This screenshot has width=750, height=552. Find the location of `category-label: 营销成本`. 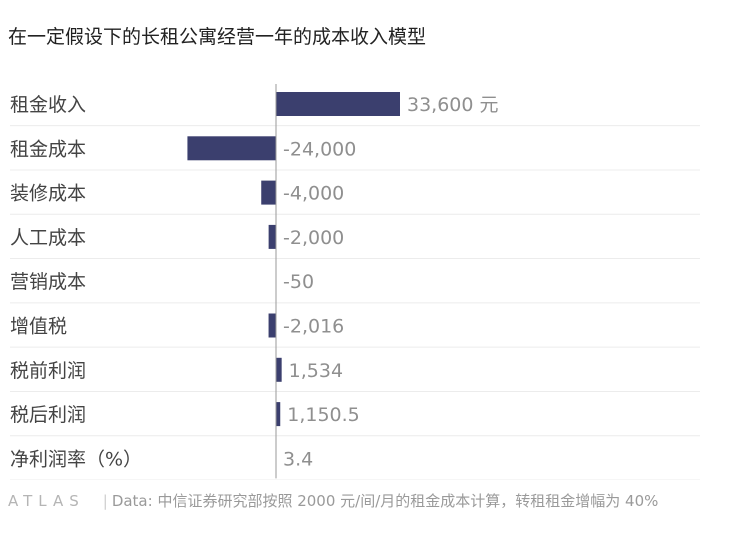

category-label: 营销成本 is located at coordinates (48, 282).